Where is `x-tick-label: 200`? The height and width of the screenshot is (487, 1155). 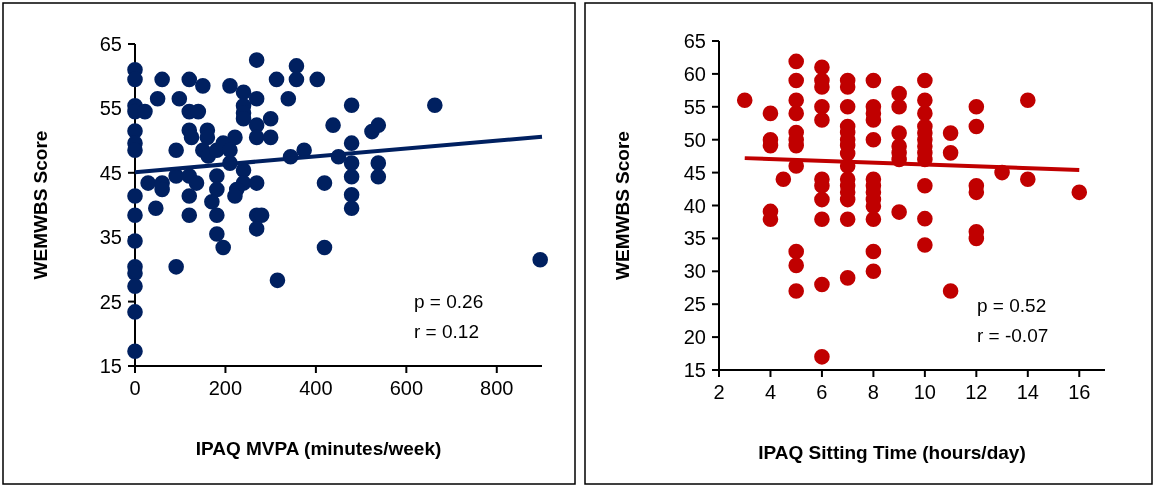
x-tick-label: 200 is located at coordinates (225, 388).